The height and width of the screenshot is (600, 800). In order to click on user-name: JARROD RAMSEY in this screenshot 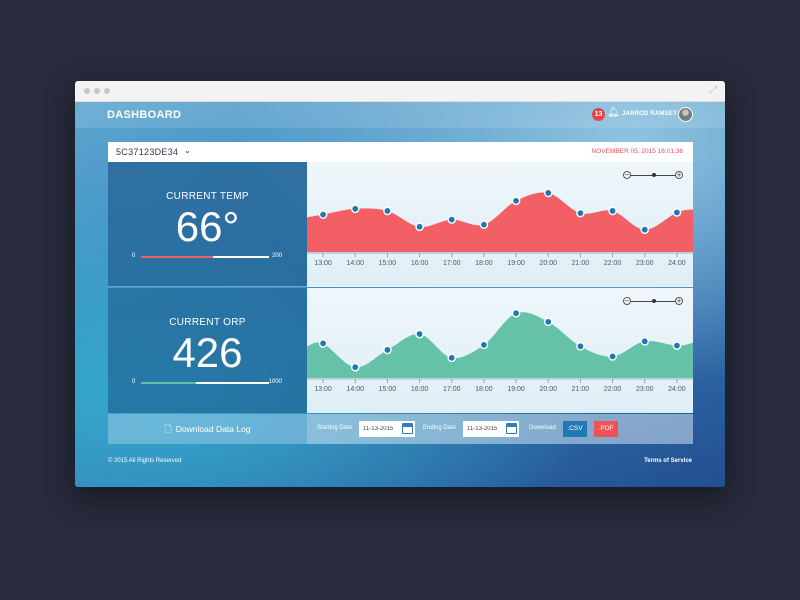, I will do `click(650, 114)`.